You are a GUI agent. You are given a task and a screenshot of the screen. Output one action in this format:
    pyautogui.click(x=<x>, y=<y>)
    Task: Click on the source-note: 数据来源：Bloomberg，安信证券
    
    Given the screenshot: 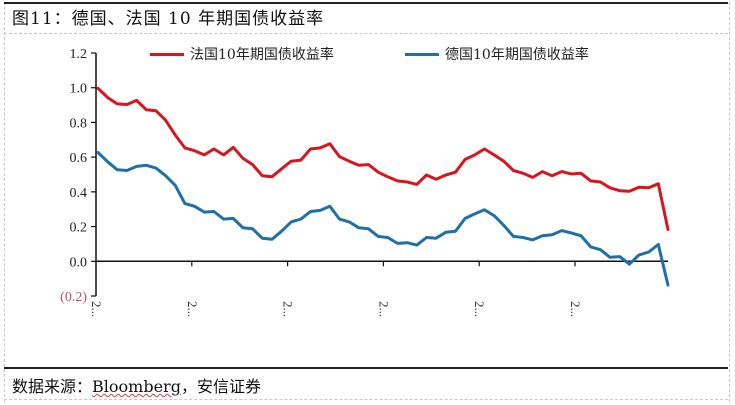 What is the action you would take?
    pyautogui.click(x=136, y=385)
    